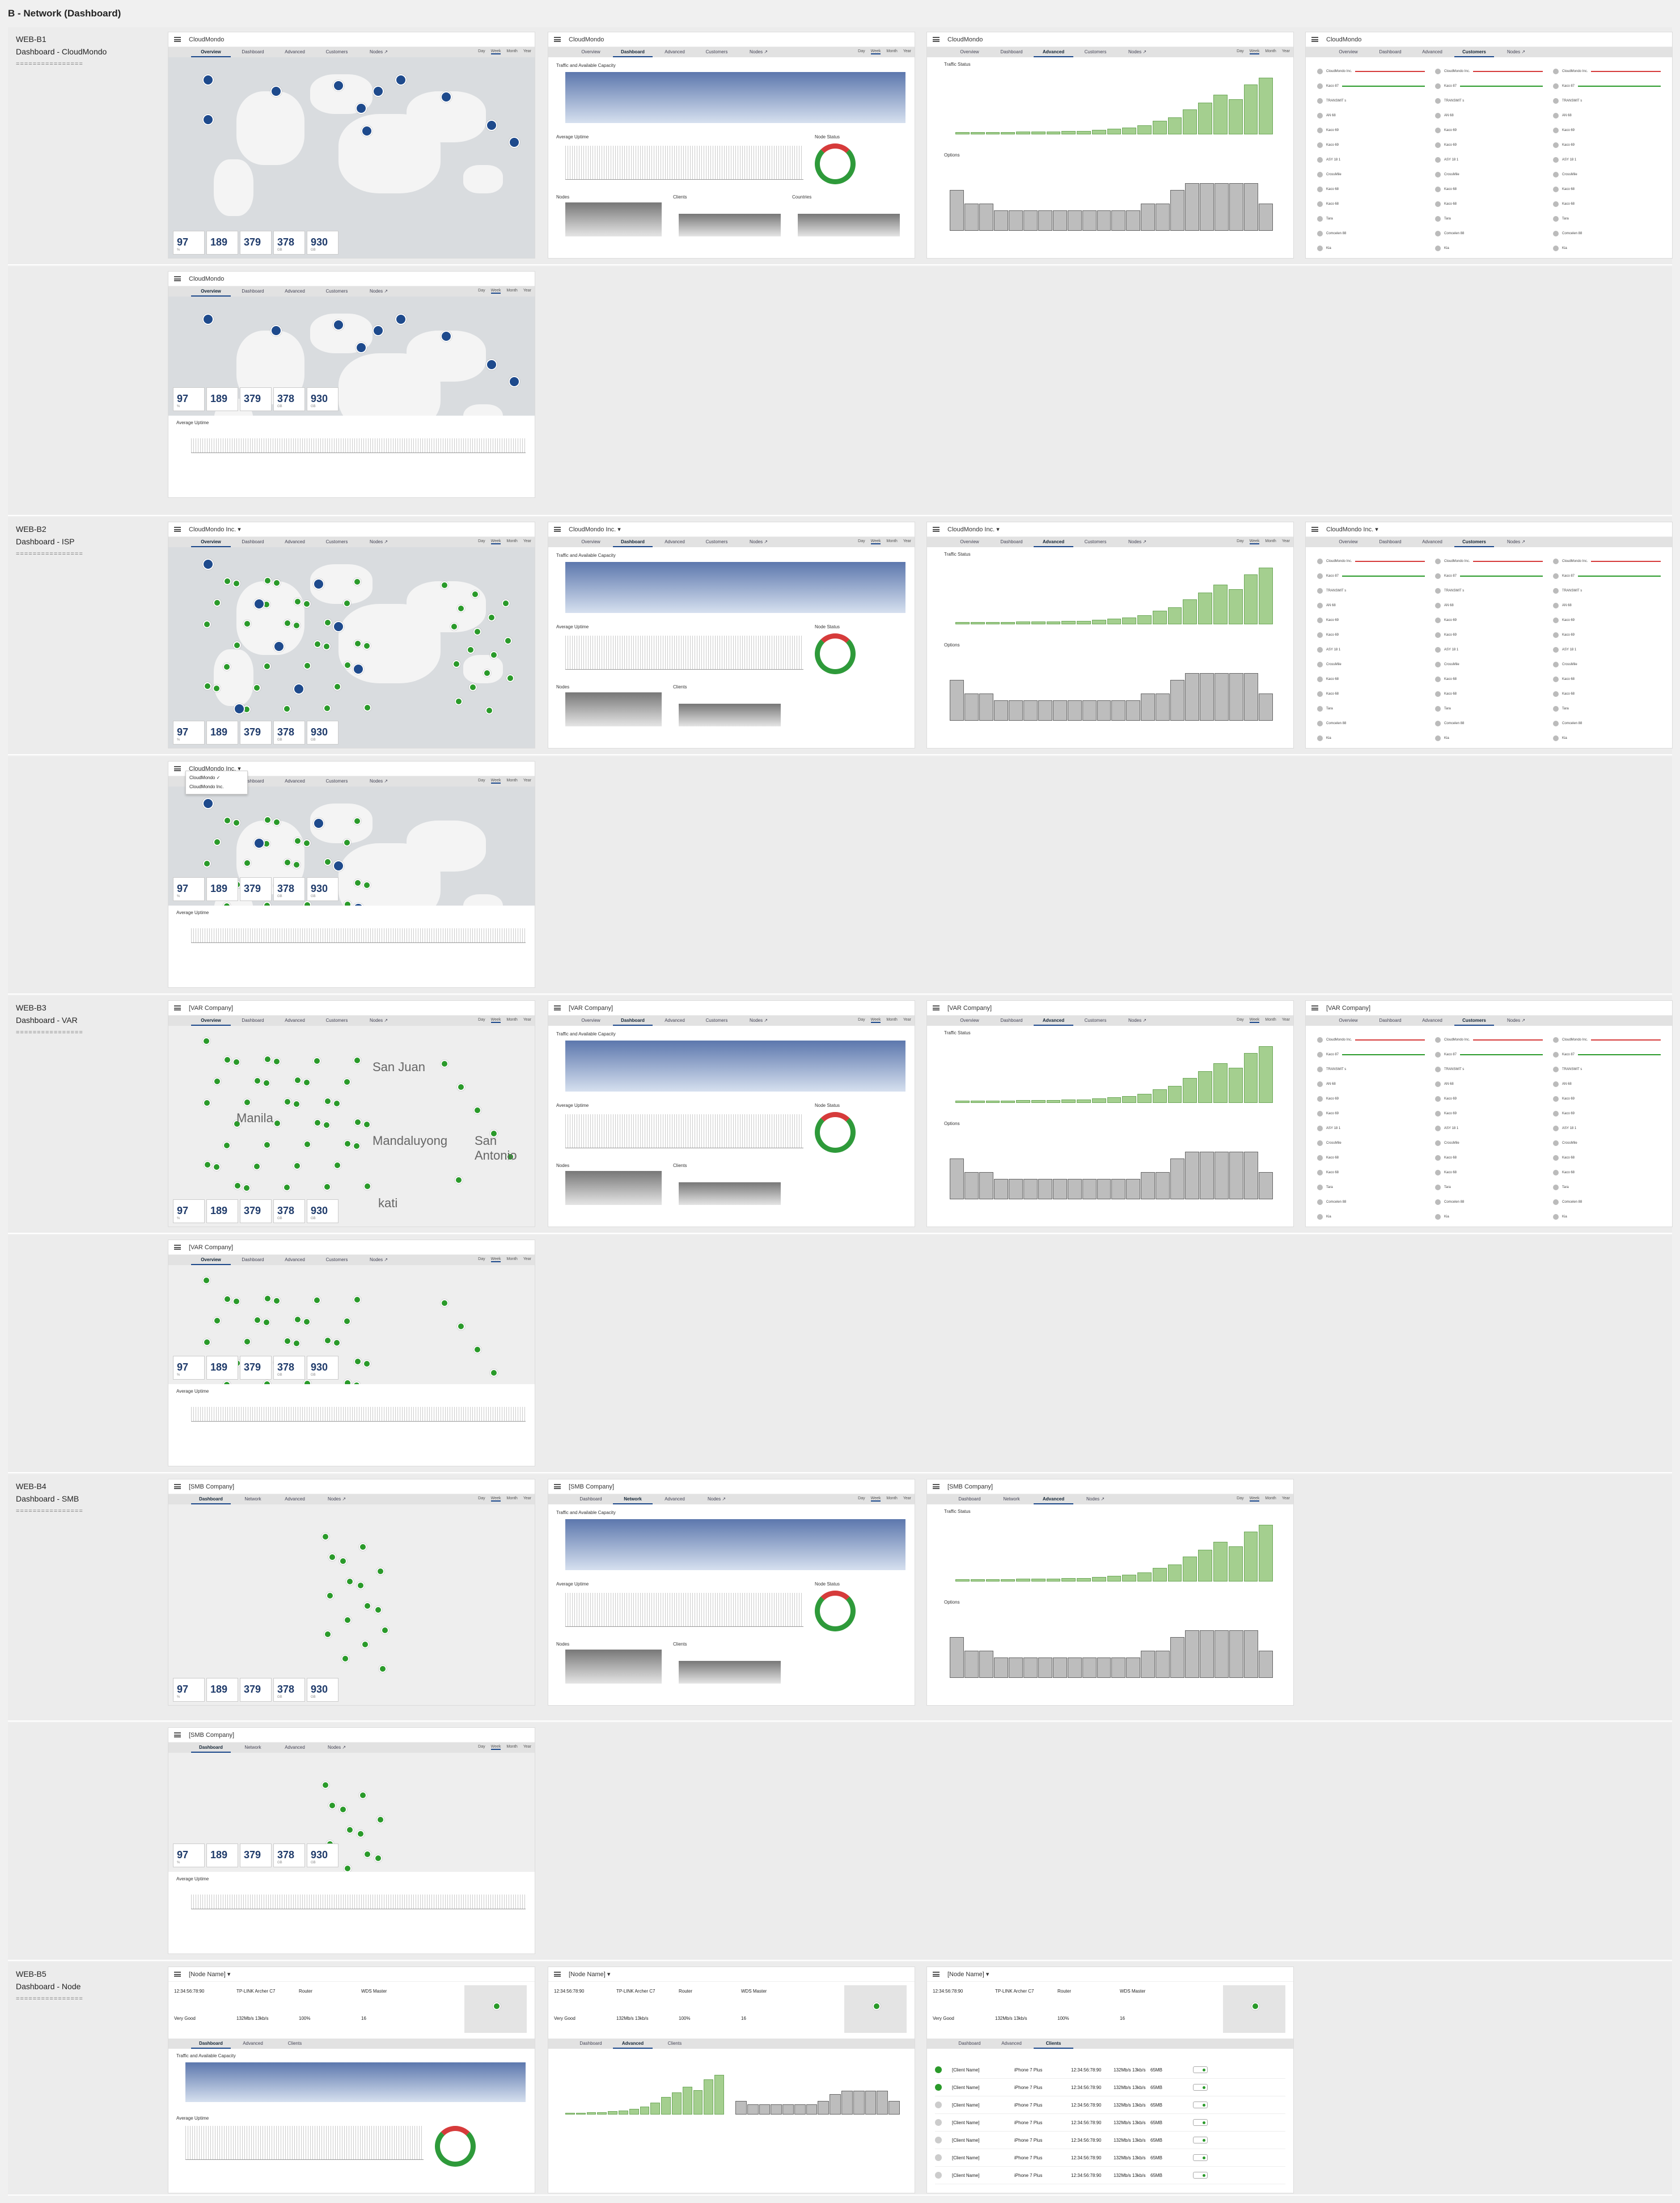  What do you see at coordinates (495, 1021) in the screenshot?
I see `range-option: Week` at bounding box center [495, 1021].